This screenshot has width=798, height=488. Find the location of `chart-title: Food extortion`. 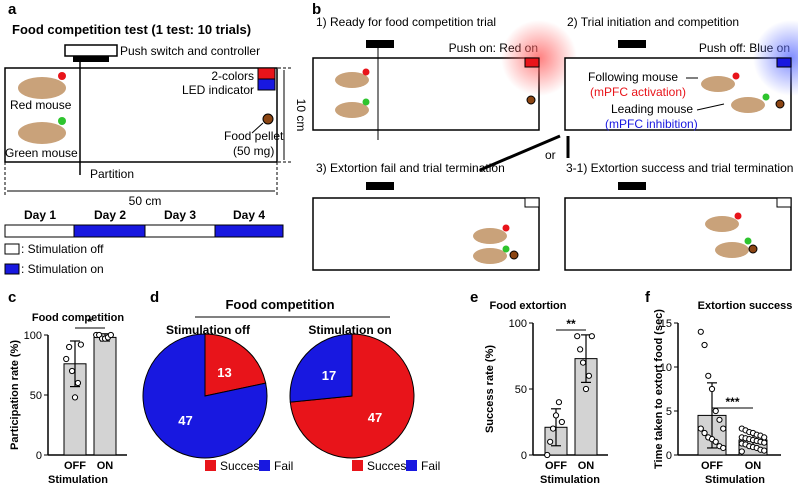

chart-title: Food extortion is located at coordinates (528, 306).